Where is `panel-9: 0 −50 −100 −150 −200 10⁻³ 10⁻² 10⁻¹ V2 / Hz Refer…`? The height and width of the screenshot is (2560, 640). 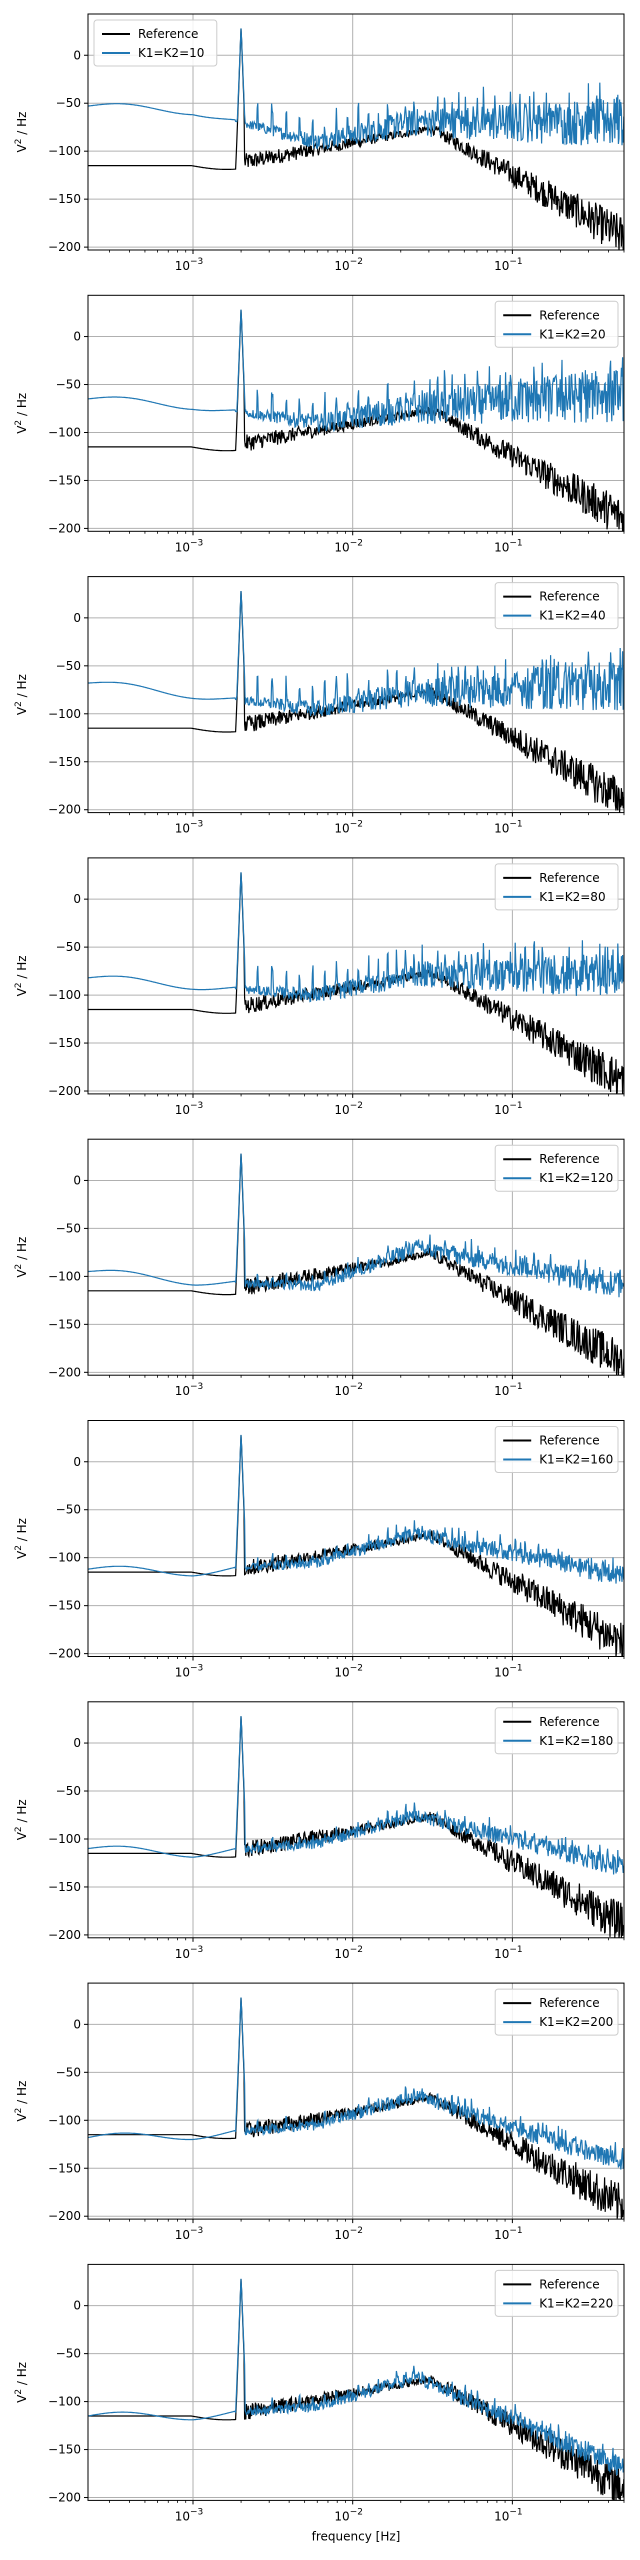
panel-9: 0 −50 −100 −150 −200 10⁻³ 10⁻² 10⁻¹ V2 / Hz Refer… is located at coordinates (319, 2393).